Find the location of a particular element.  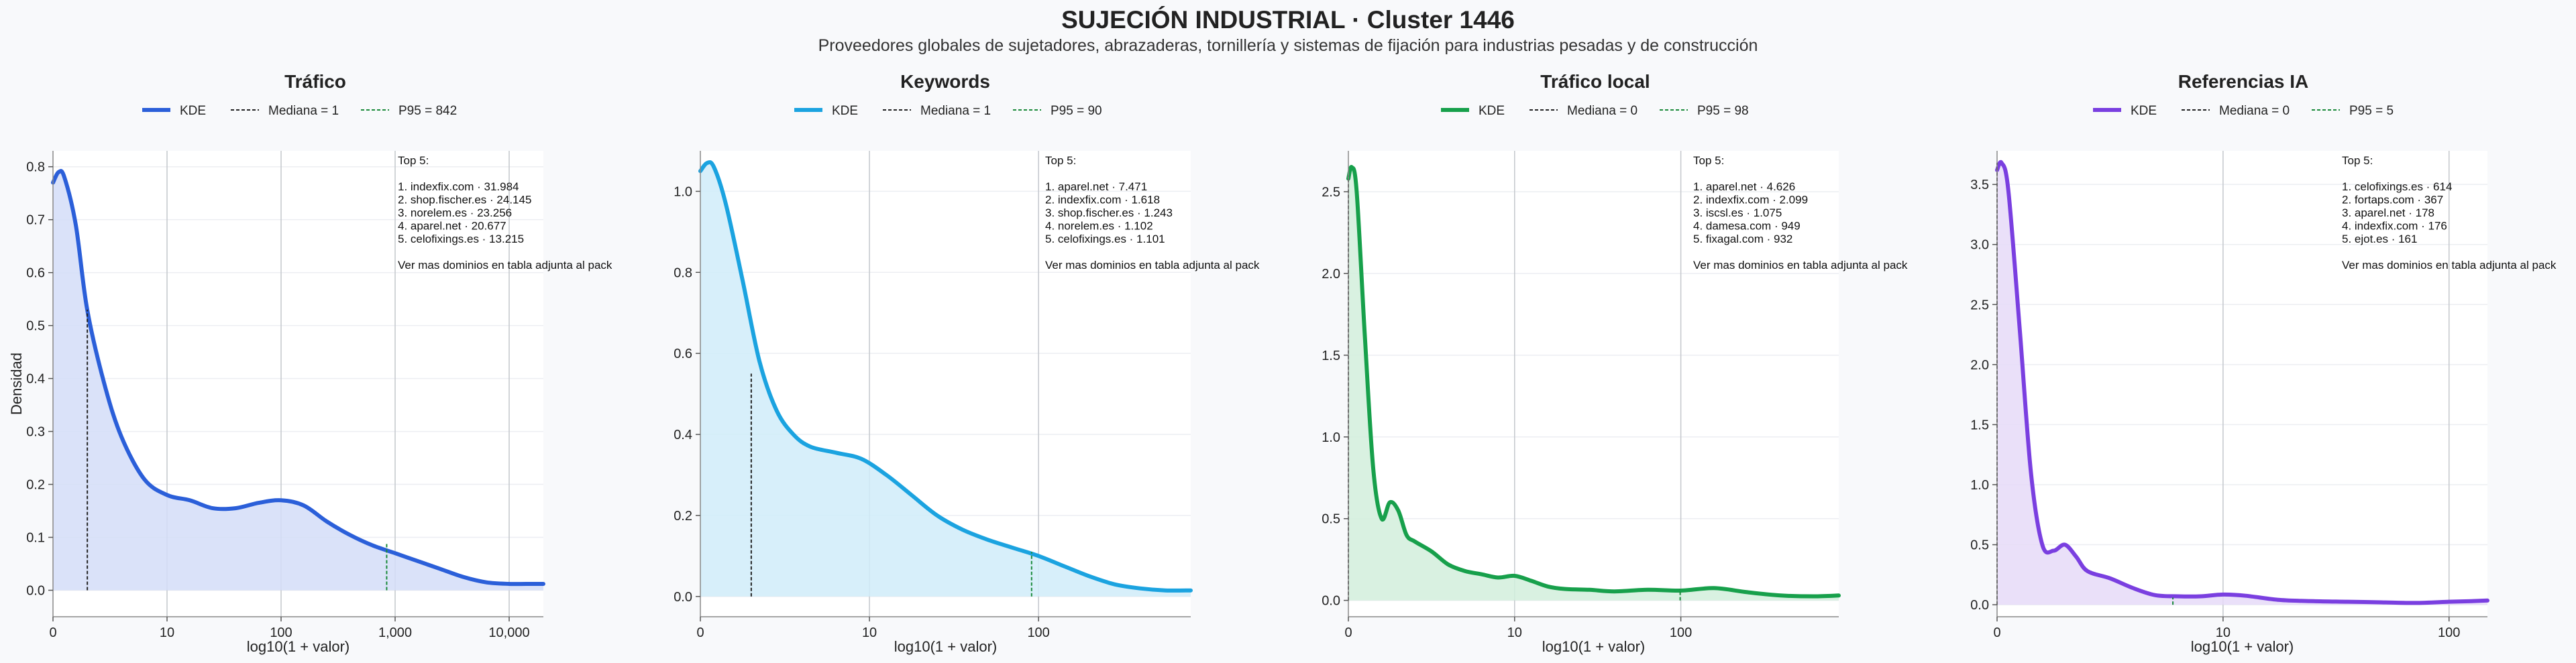

top5-item: 2. shop.fischer.es · 24.145 is located at coordinates (464, 200).